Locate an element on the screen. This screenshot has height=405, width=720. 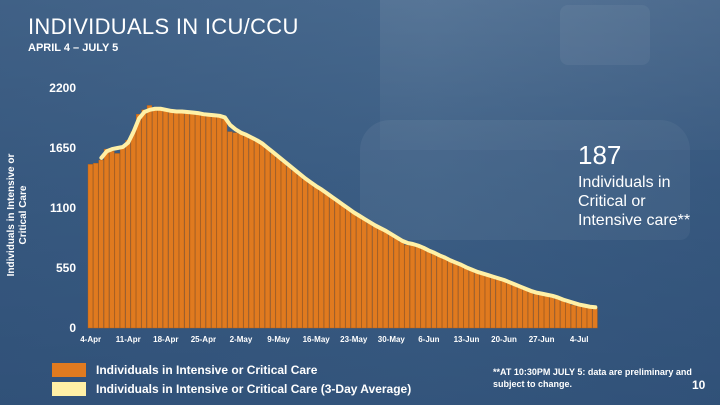
current-count-number: 187 is located at coordinates (600, 155).